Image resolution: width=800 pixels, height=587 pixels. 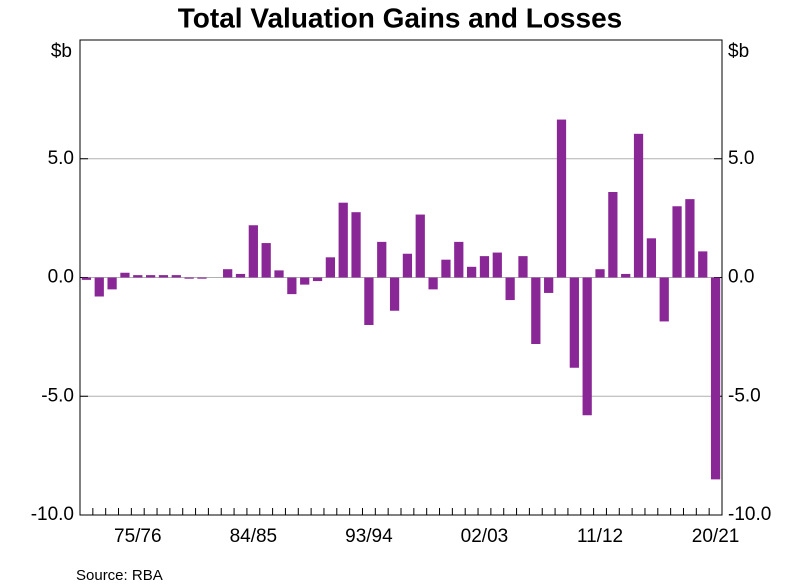 What do you see at coordinates (119, 575) in the screenshot?
I see `source: Source: RBA` at bounding box center [119, 575].